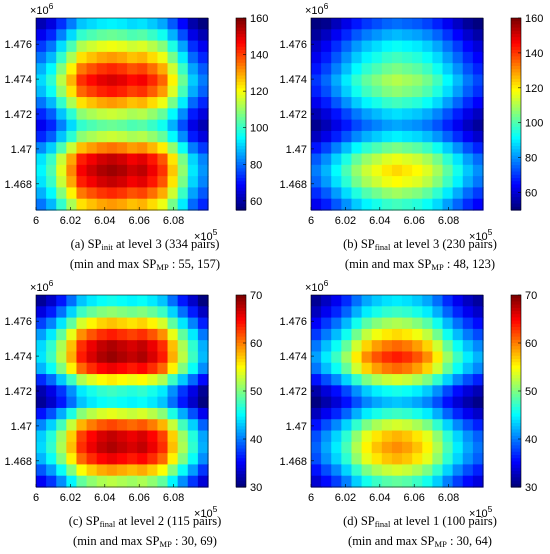  I want to click on x-tick-label: 6.06, so click(138, 221).